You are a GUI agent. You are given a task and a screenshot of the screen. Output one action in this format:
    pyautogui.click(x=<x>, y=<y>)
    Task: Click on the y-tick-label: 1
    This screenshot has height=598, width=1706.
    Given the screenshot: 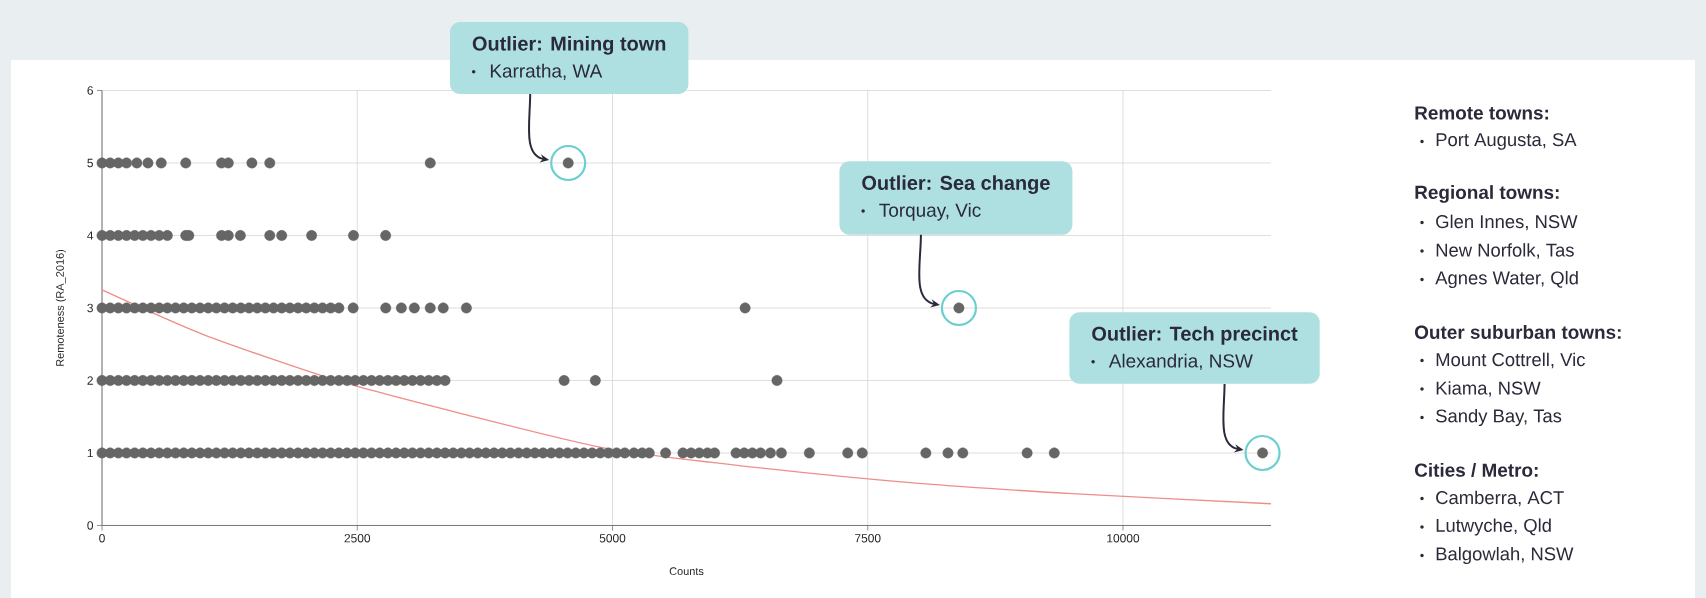 What is the action you would take?
    pyautogui.click(x=90, y=453)
    